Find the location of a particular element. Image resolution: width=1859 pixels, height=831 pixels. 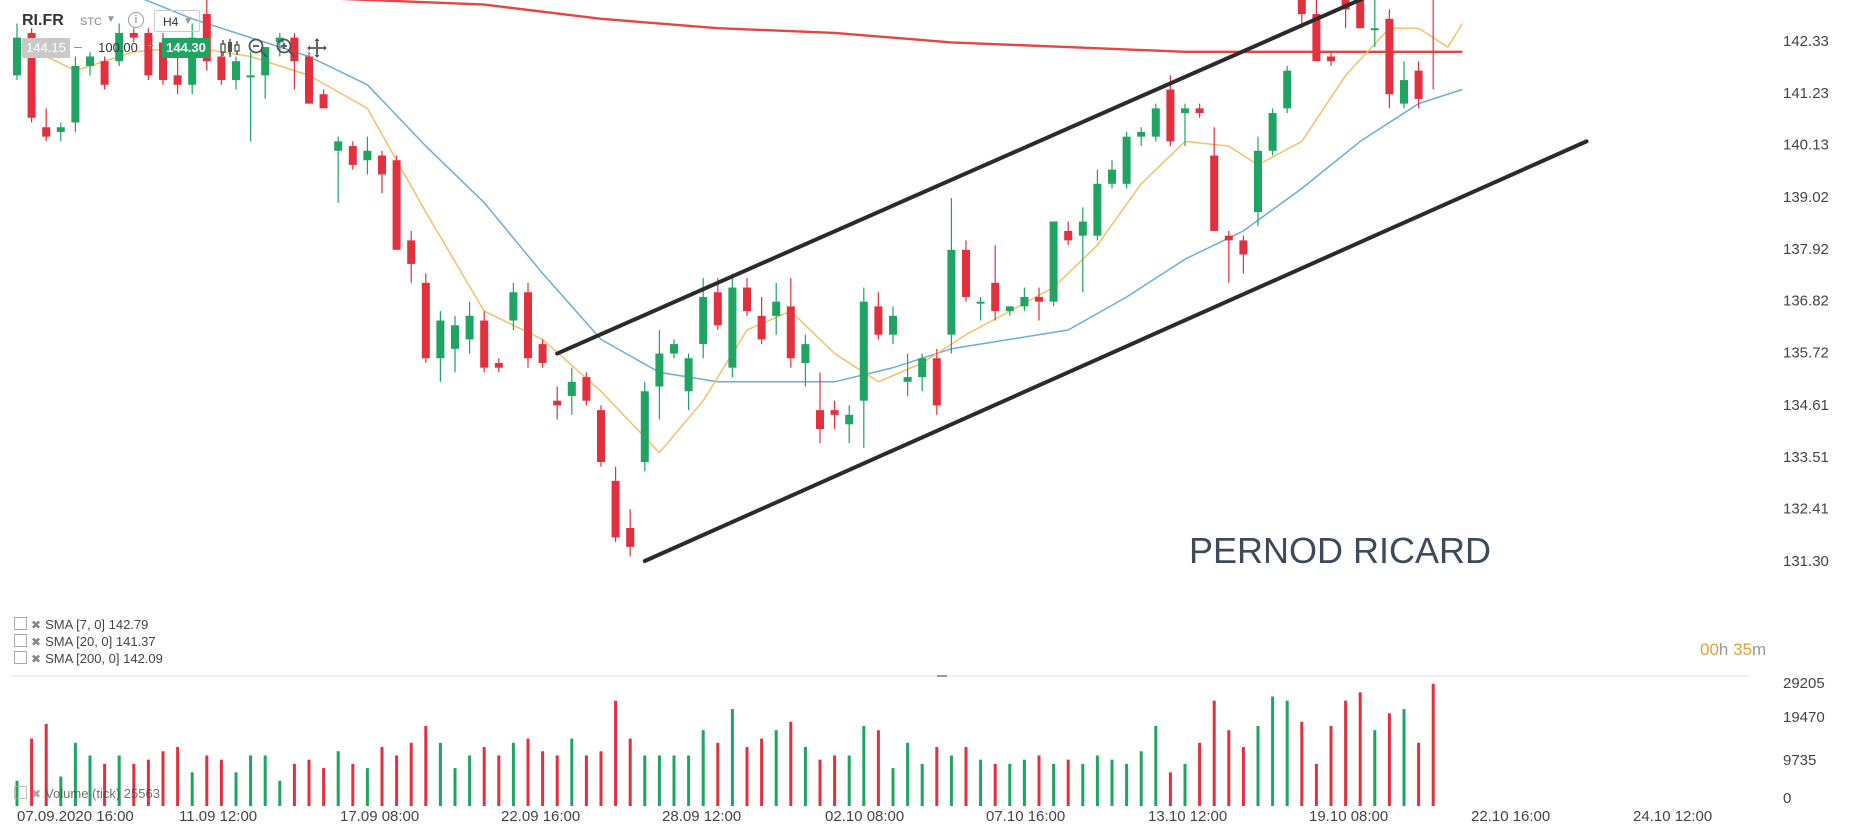

volume-tick-label: 19470 is located at coordinates (1804, 717).